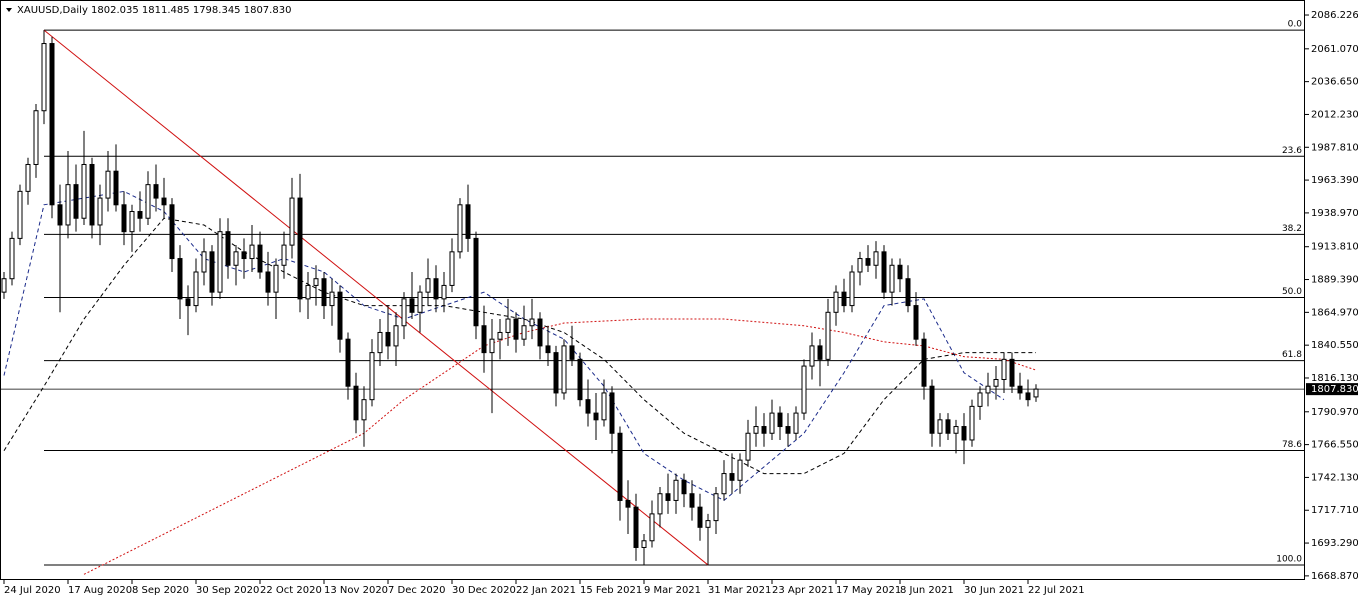 This screenshot has height=600, width=1358. I want to click on y-tick-label: 1668.870, so click(1334, 576).